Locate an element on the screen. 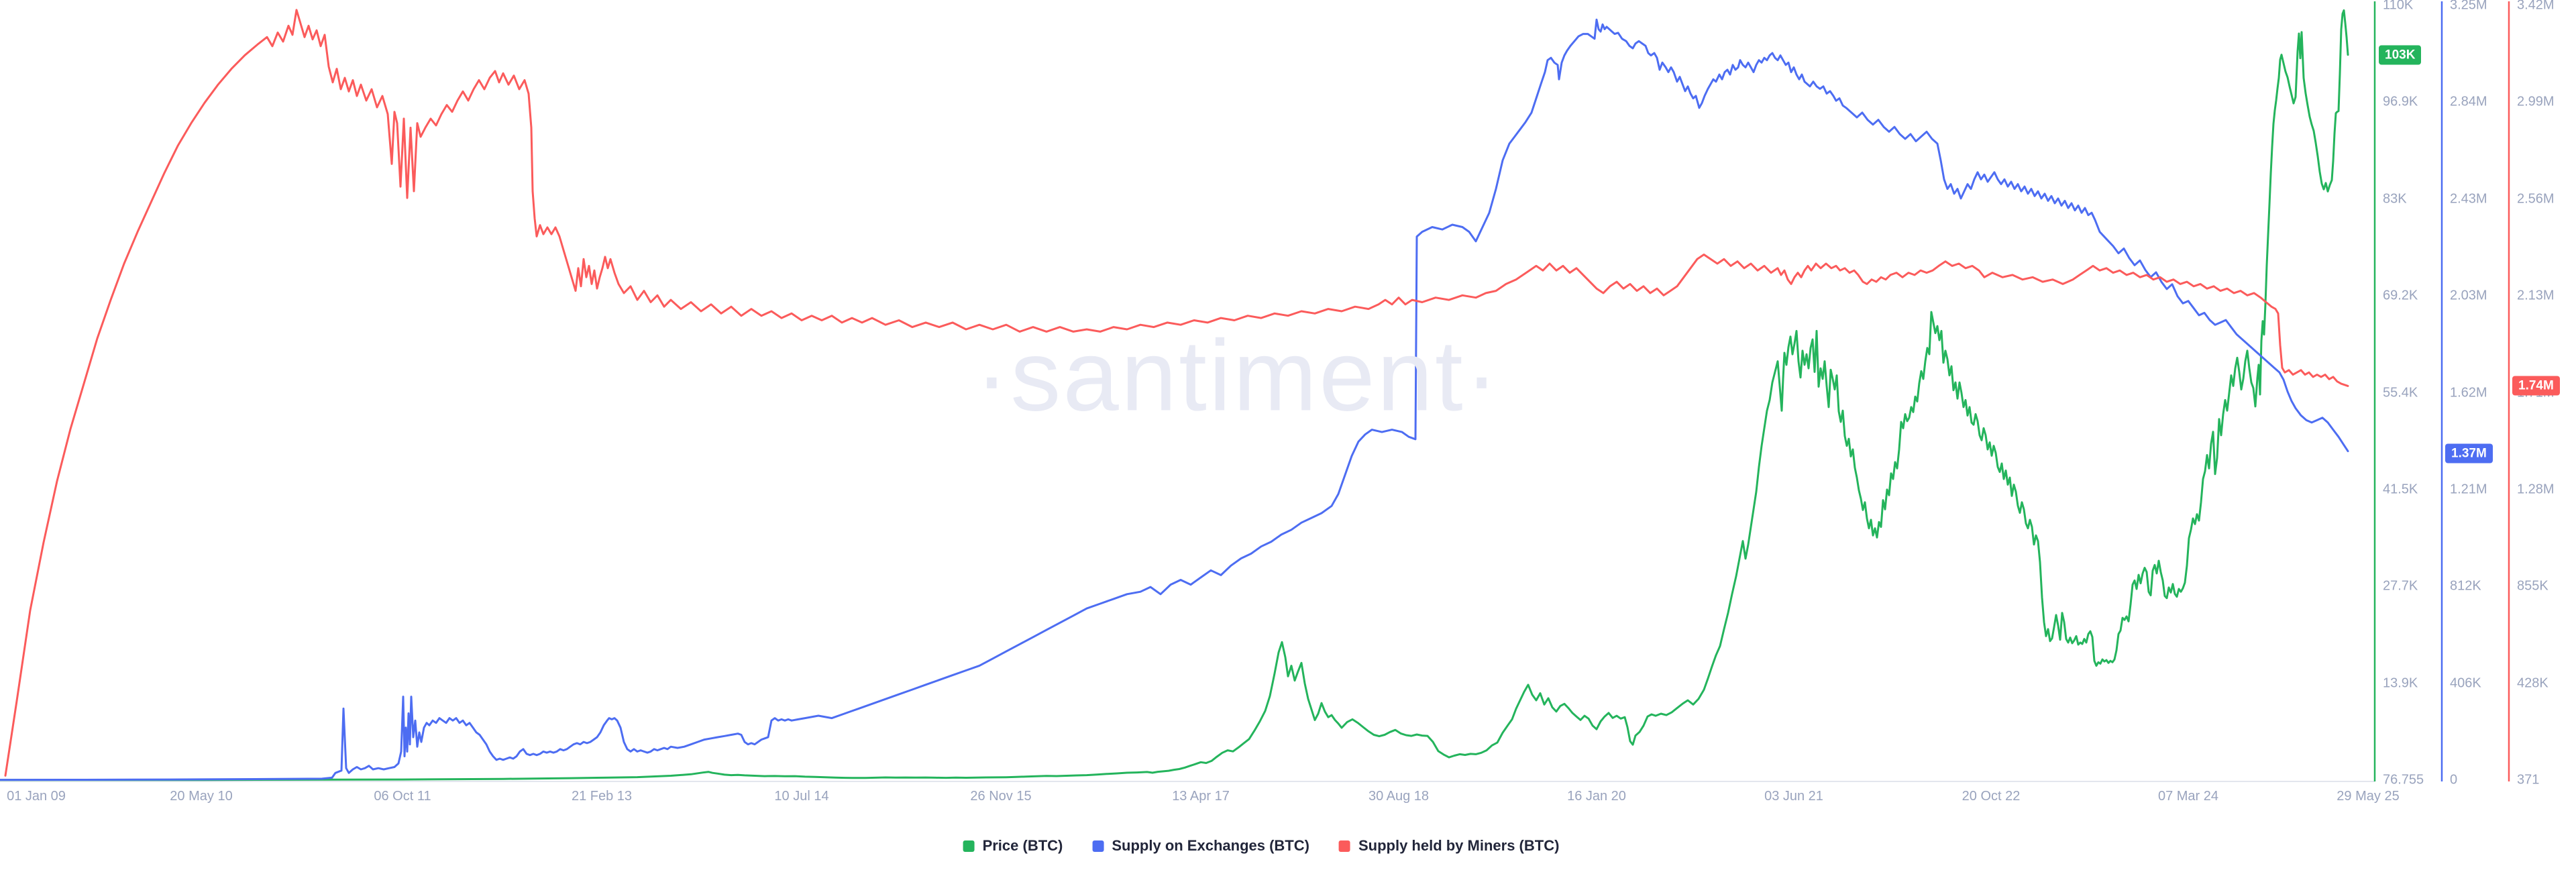  y-tick-miners-5: 1.28M is located at coordinates (2536, 489).